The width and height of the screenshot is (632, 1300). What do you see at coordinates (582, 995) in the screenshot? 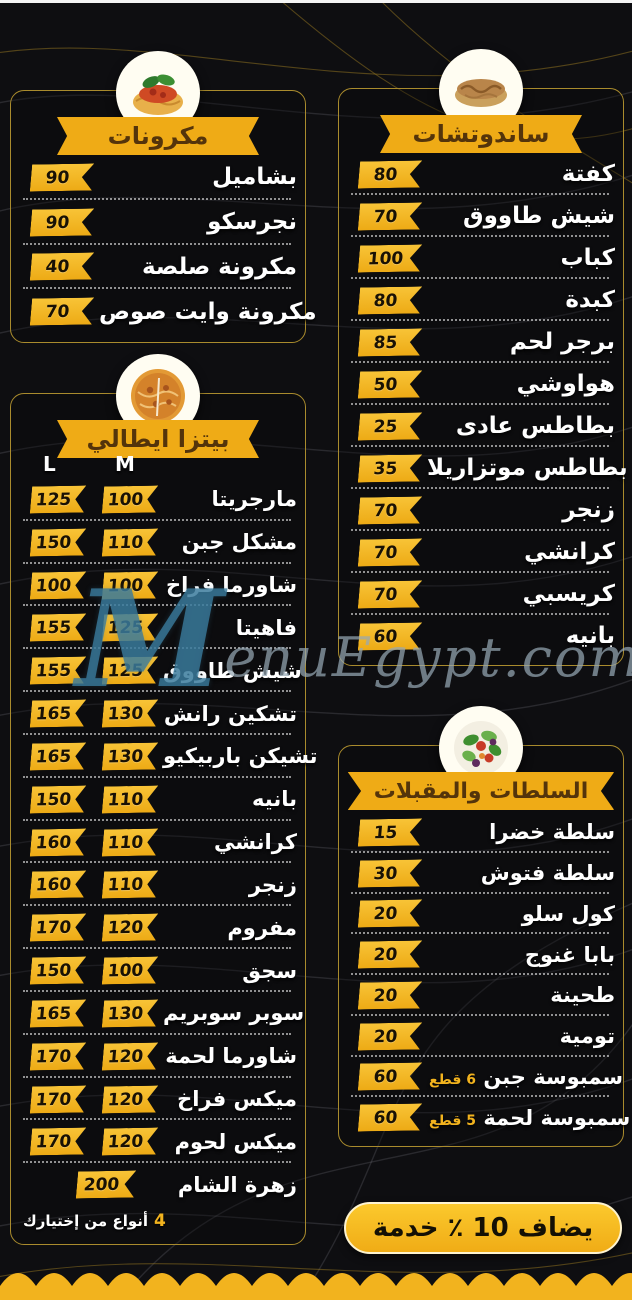
I see `item-name: طحينة` at bounding box center [582, 995].